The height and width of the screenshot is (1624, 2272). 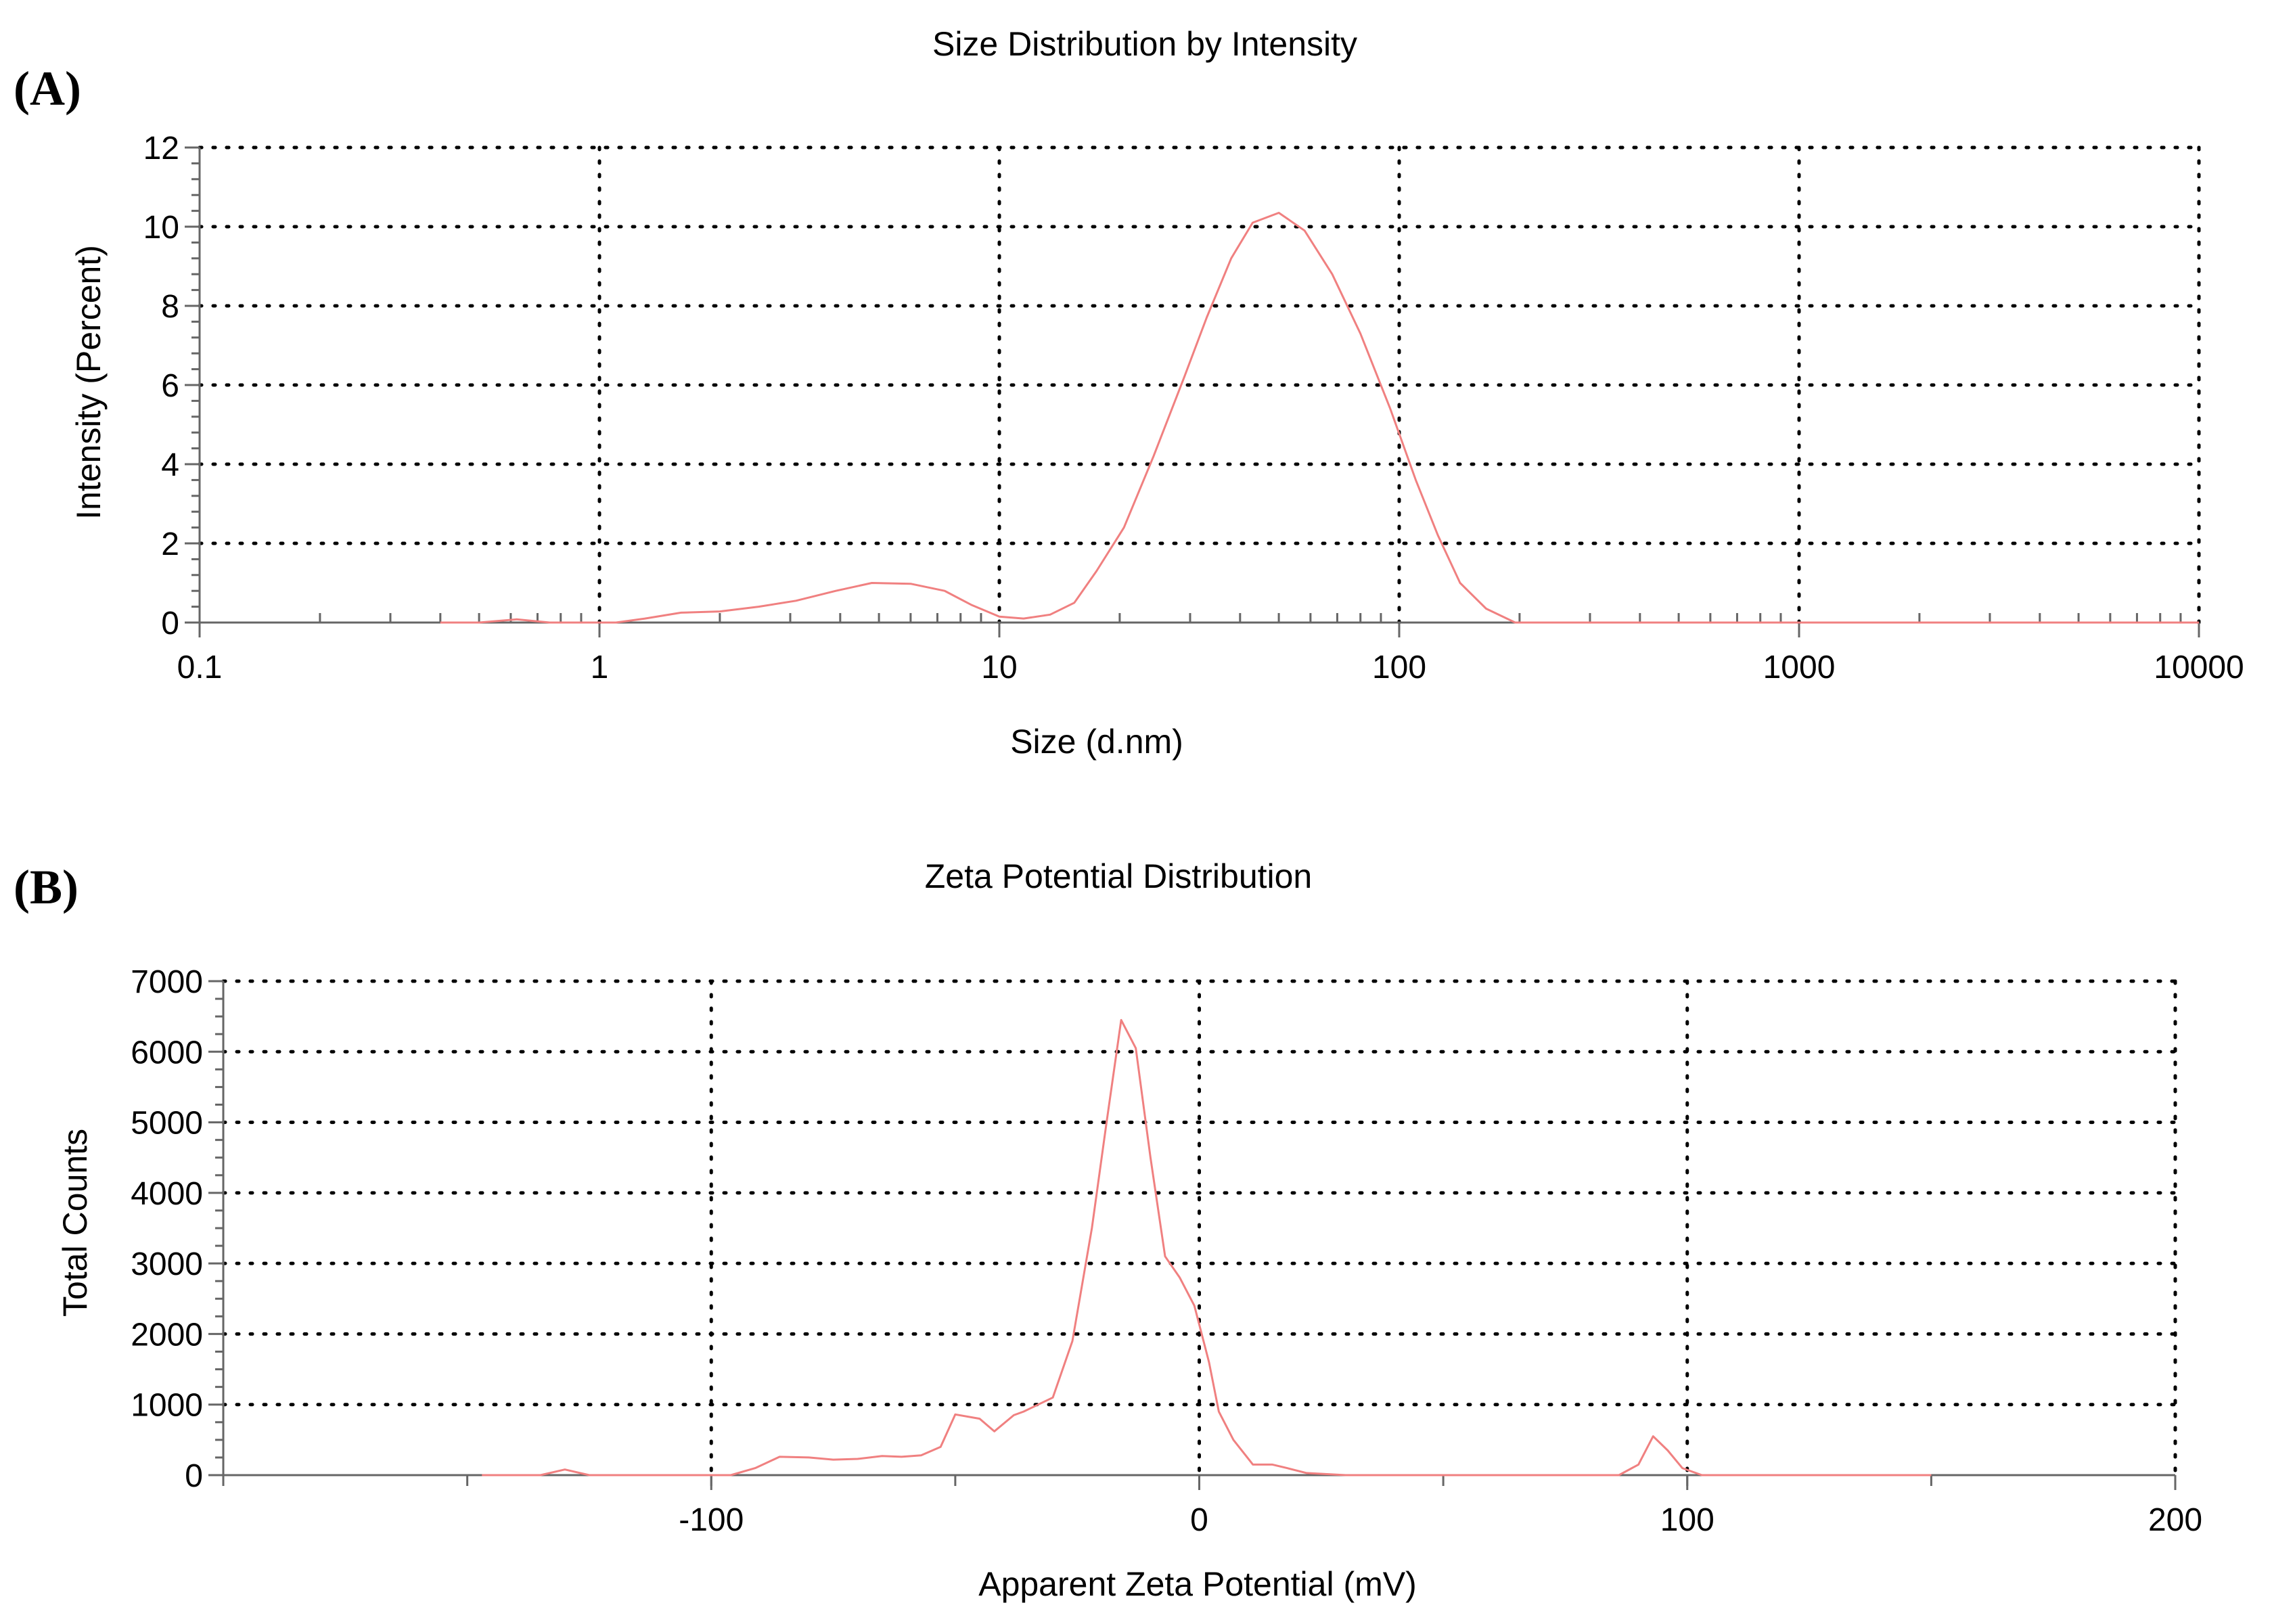 What do you see at coordinates (75, 1223) in the screenshot?
I see `panel-b-y-axis-label: Total Counts` at bounding box center [75, 1223].